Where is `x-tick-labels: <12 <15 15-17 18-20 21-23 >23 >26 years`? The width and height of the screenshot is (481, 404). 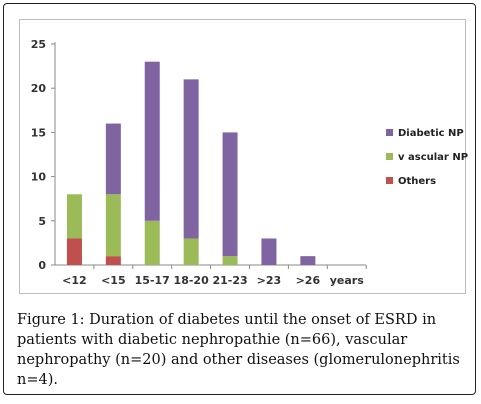
x-tick-labels: <12 <15 15-17 18-20 21-23 >23 >26 years is located at coordinates (213, 280).